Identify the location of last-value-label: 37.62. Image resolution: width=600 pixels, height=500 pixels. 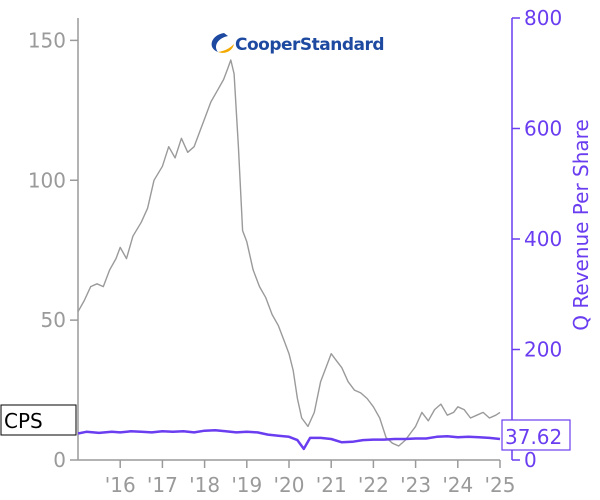
(536, 435).